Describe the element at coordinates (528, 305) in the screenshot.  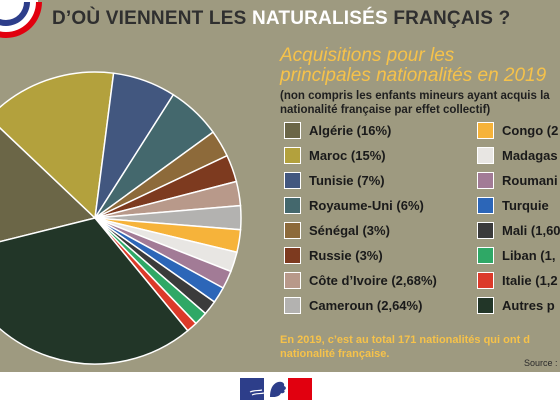
I see `legend-label: Autres p` at that location.